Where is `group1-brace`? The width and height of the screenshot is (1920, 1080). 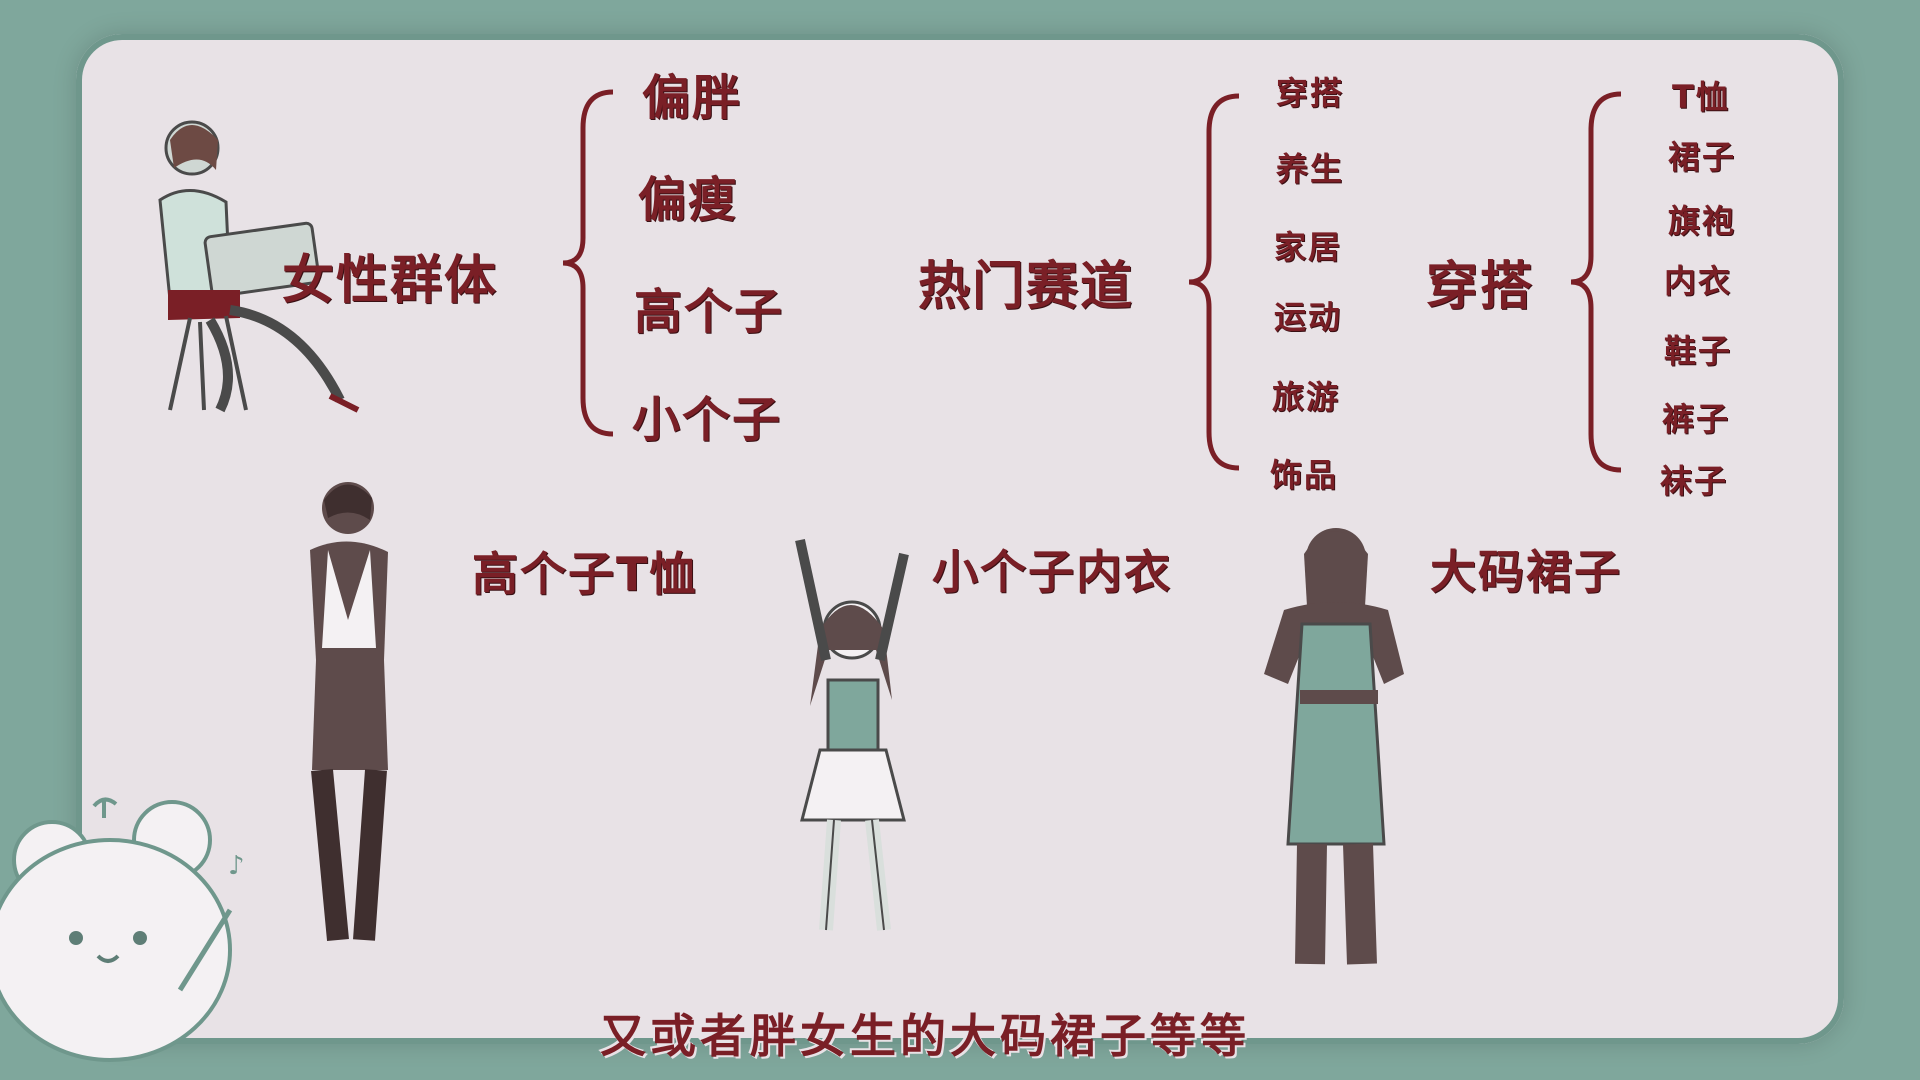 group1-brace is located at coordinates (588, 263).